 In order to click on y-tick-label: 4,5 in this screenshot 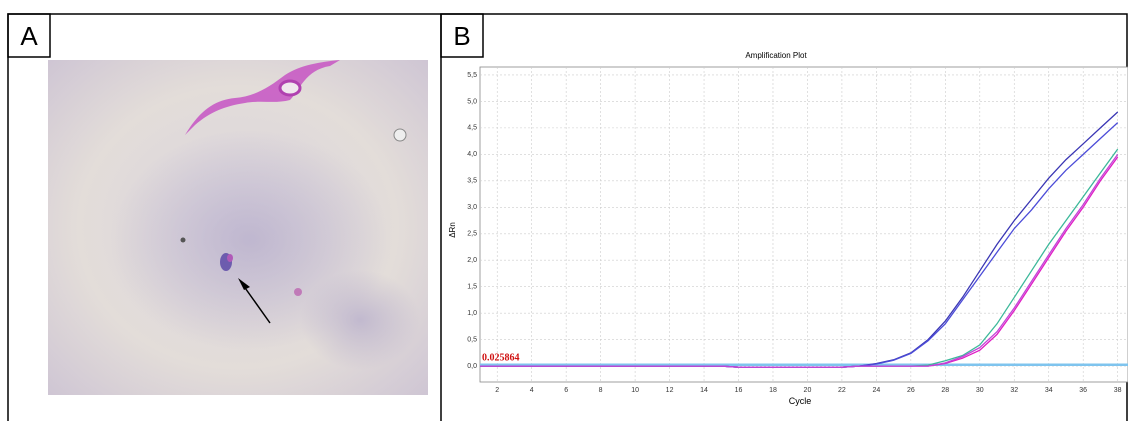, I will do `click(472, 128)`.